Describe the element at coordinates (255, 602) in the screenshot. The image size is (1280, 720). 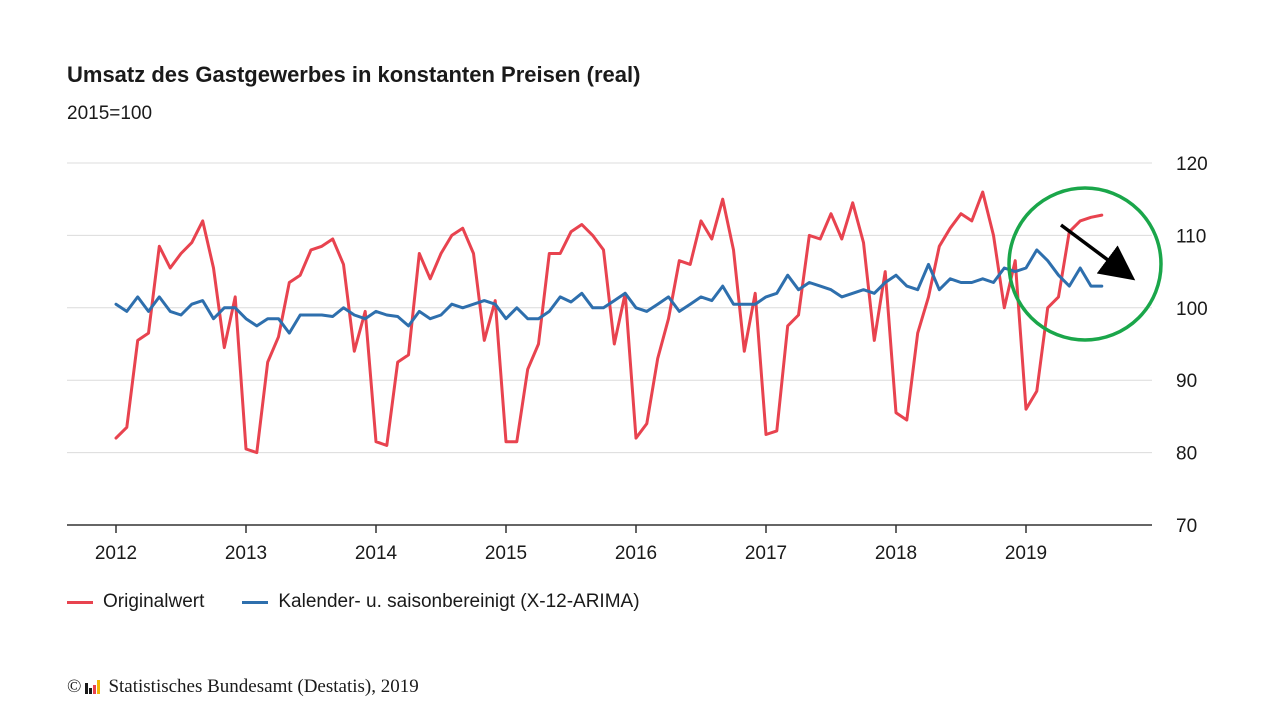
I see `legend-swatch-saisonbereinigt` at that location.